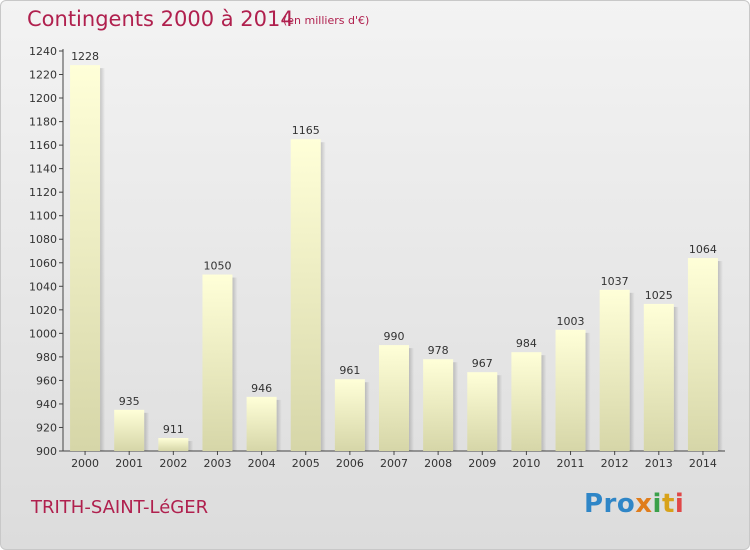 The height and width of the screenshot is (550, 750). I want to click on data-label: 1050, so click(217, 266).